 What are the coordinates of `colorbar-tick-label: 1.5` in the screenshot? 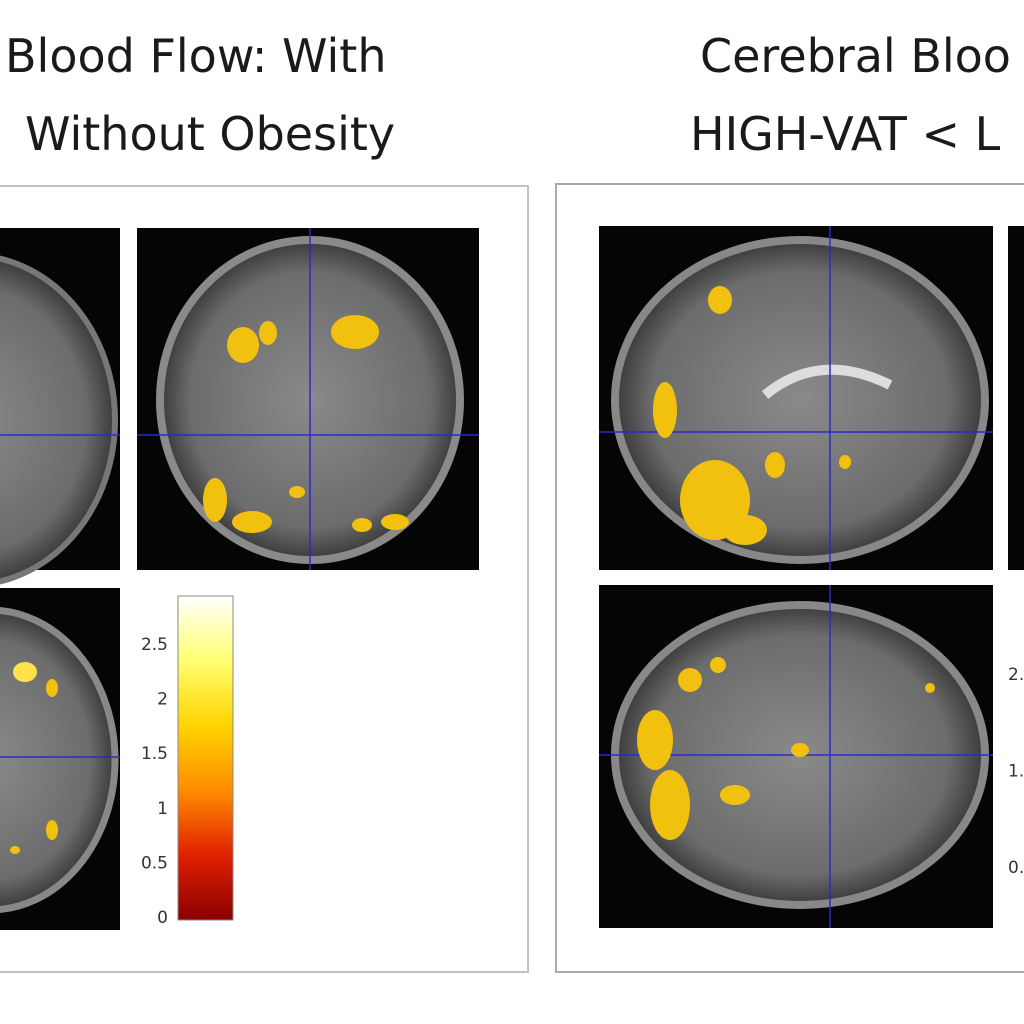 It's located at (154, 754).